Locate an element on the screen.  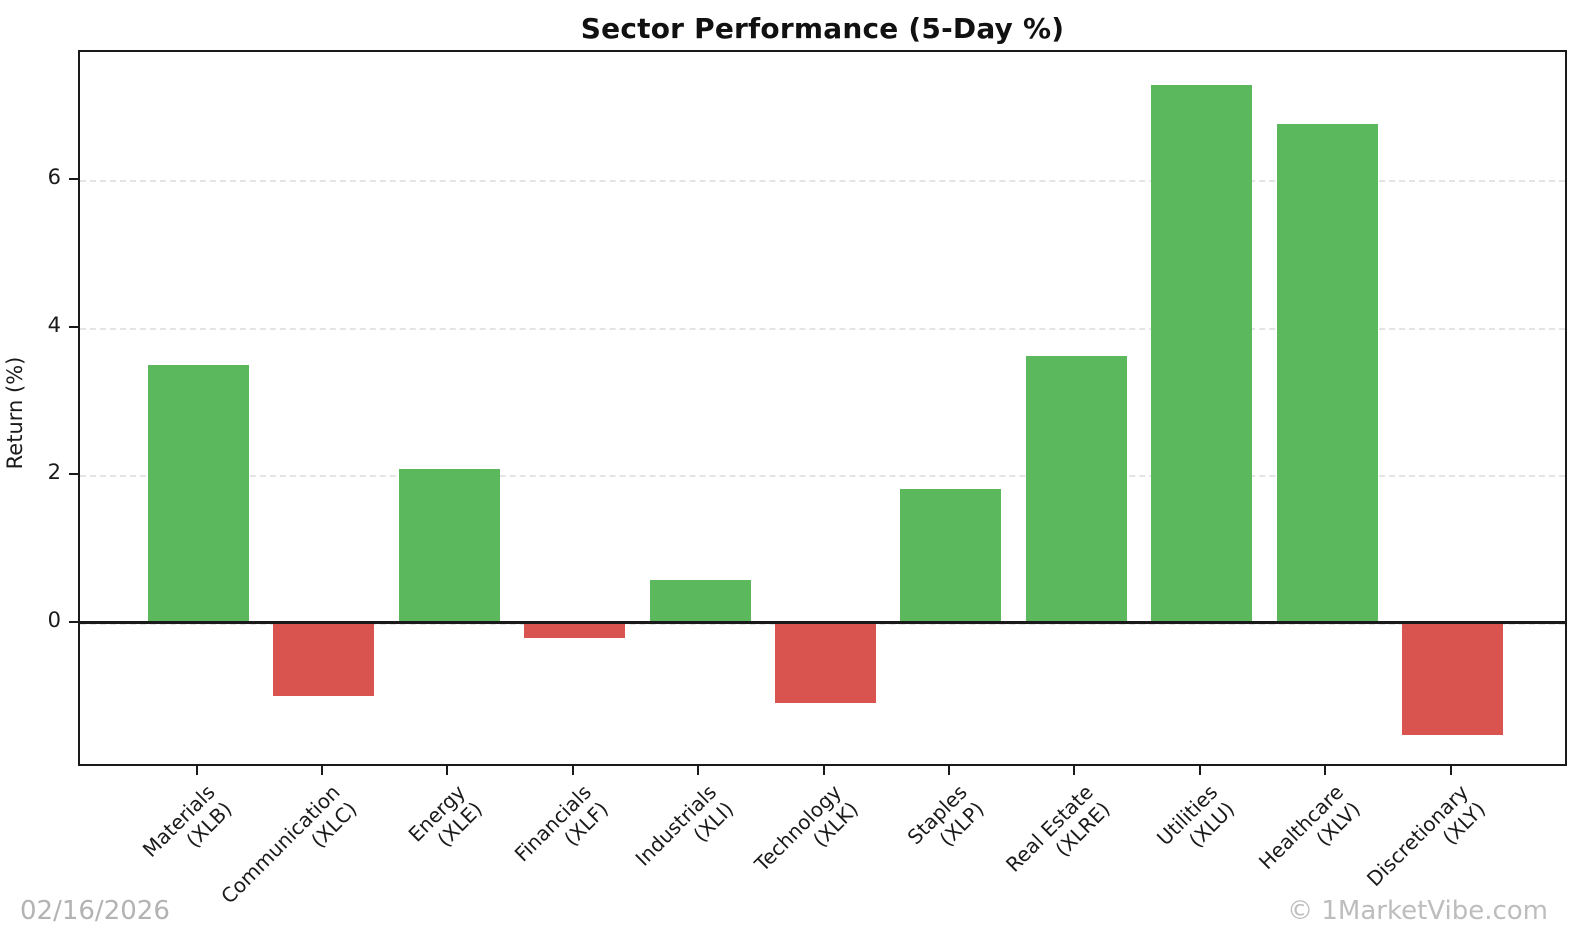
bar-xlv is located at coordinates (1327, 373).